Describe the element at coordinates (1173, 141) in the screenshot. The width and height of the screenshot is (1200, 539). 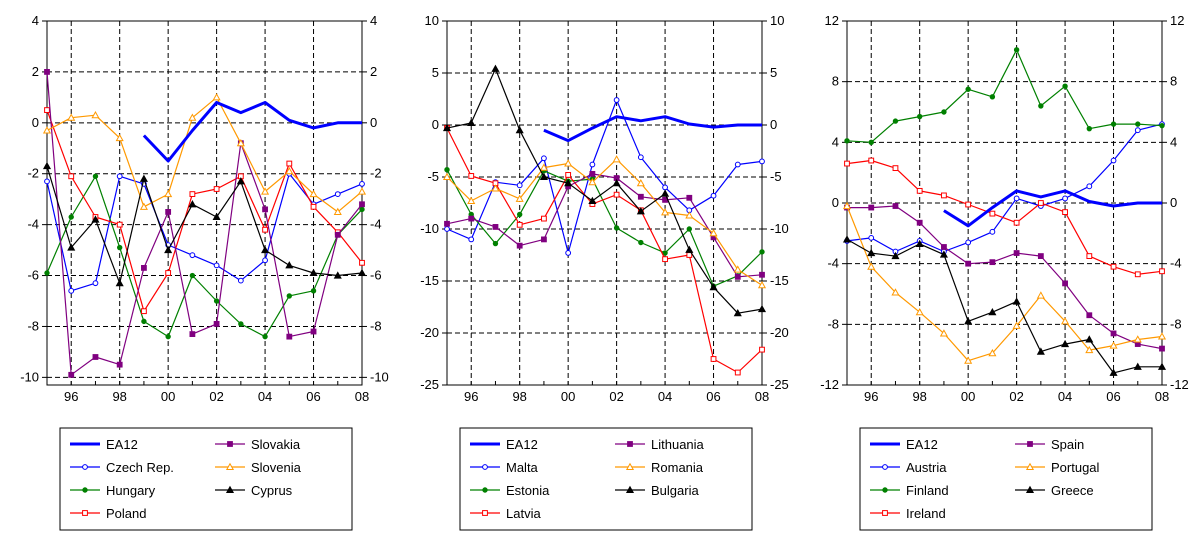
I see `y-tick-label-right: 4` at that location.